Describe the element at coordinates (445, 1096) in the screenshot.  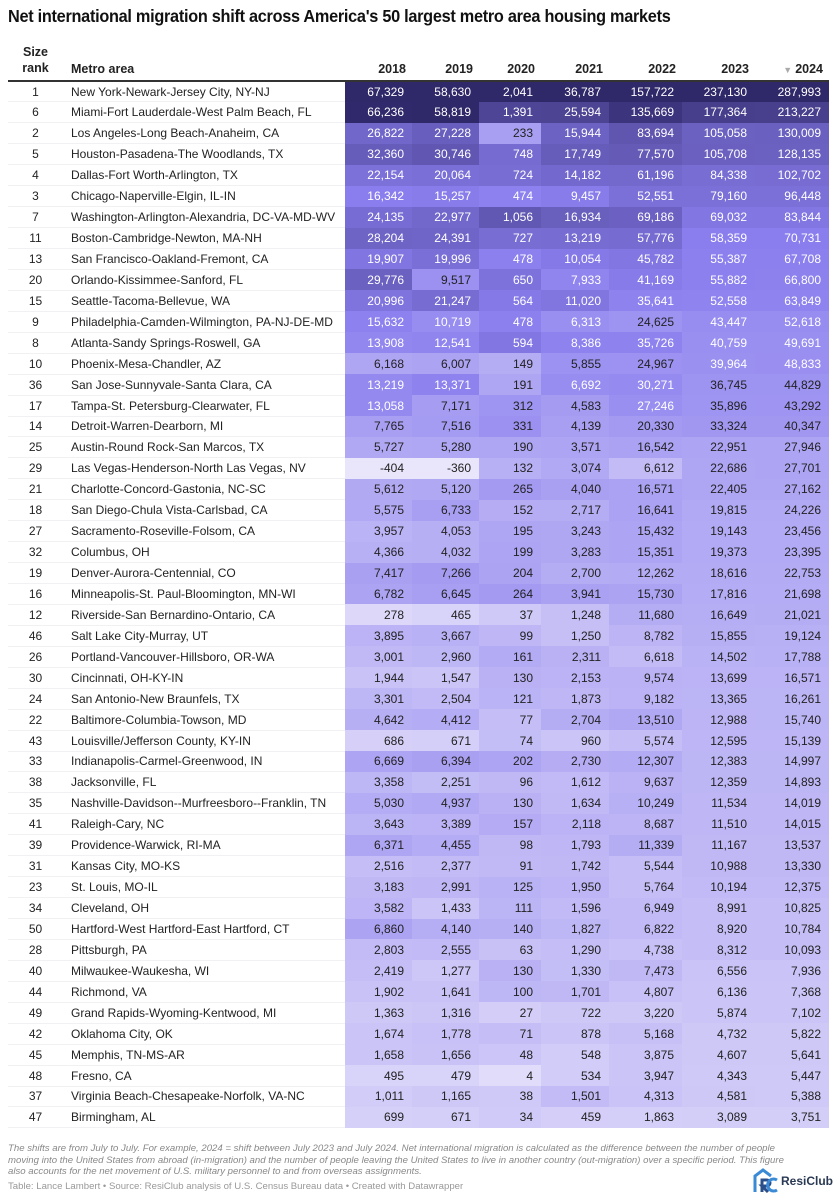
I see `value-cell-2019: 1,165` at that location.